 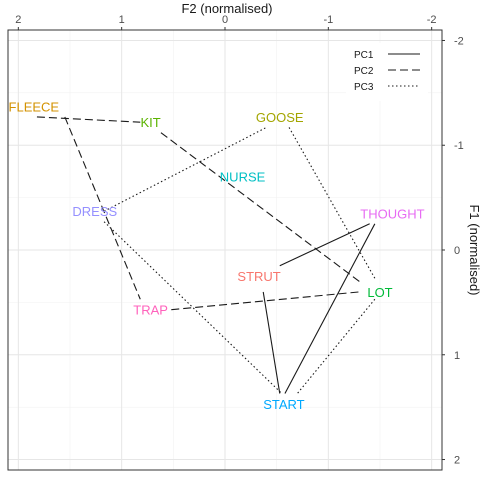 What do you see at coordinates (364, 55) in the screenshot?
I see `legend-label-pc1: PC1` at bounding box center [364, 55].